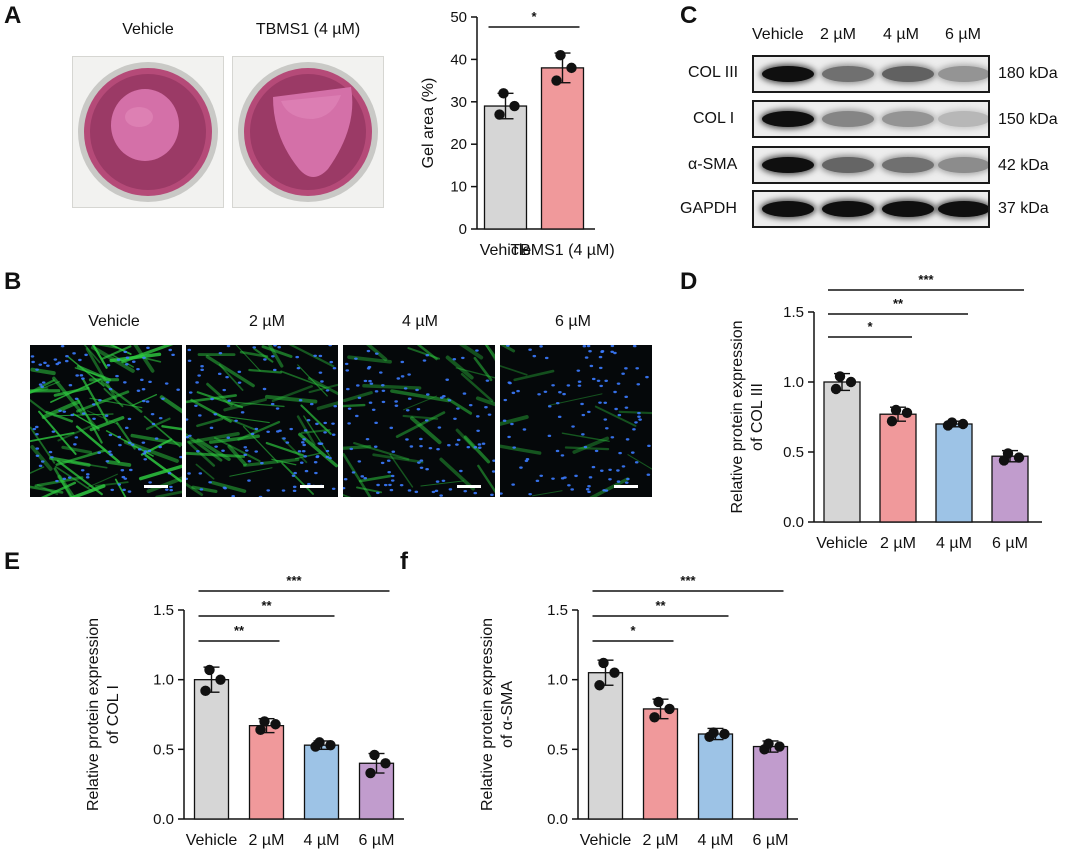  I want to click on y-axis-label: Gel area (%), so click(428, 123).